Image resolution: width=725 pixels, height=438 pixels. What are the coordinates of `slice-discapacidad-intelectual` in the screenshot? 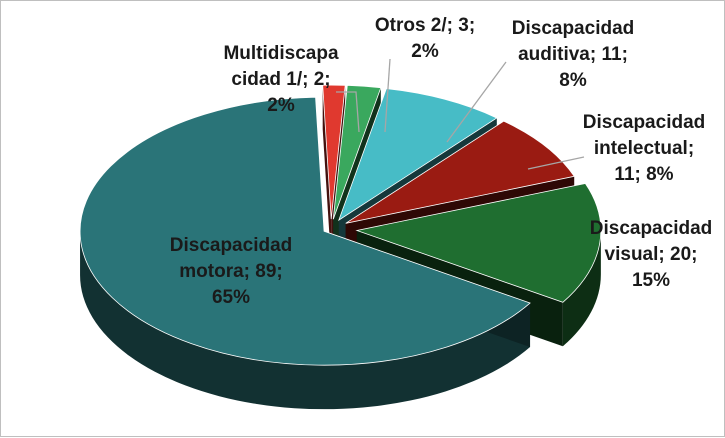 It's located at (460, 172).